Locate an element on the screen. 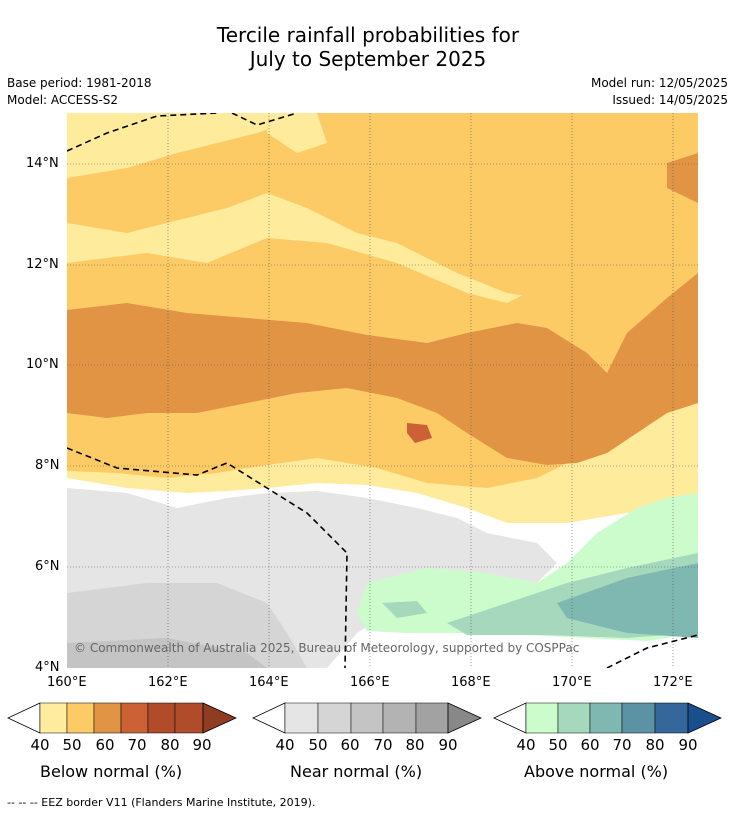  colorbars is located at coordinates (364, 718).